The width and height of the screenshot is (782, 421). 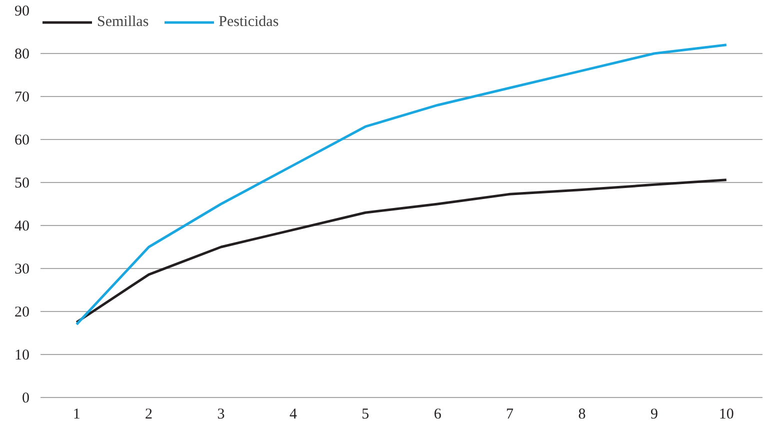 What do you see at coordinates (76, 413) in the screenshot?
I see `x-tick-label: 1` at bounding box center [76, 413].